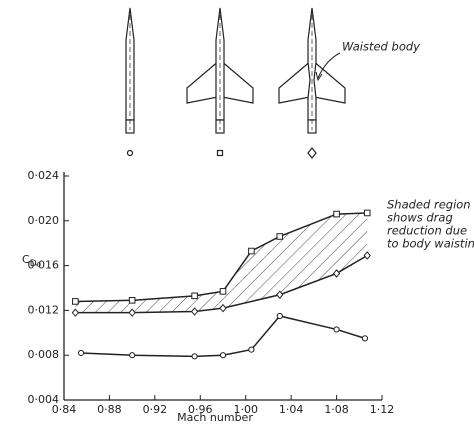  What do you see at coordinates (427, 231) in the screenshot?
I see `annotation-line: reduction due` at bounding box center [427, 231].